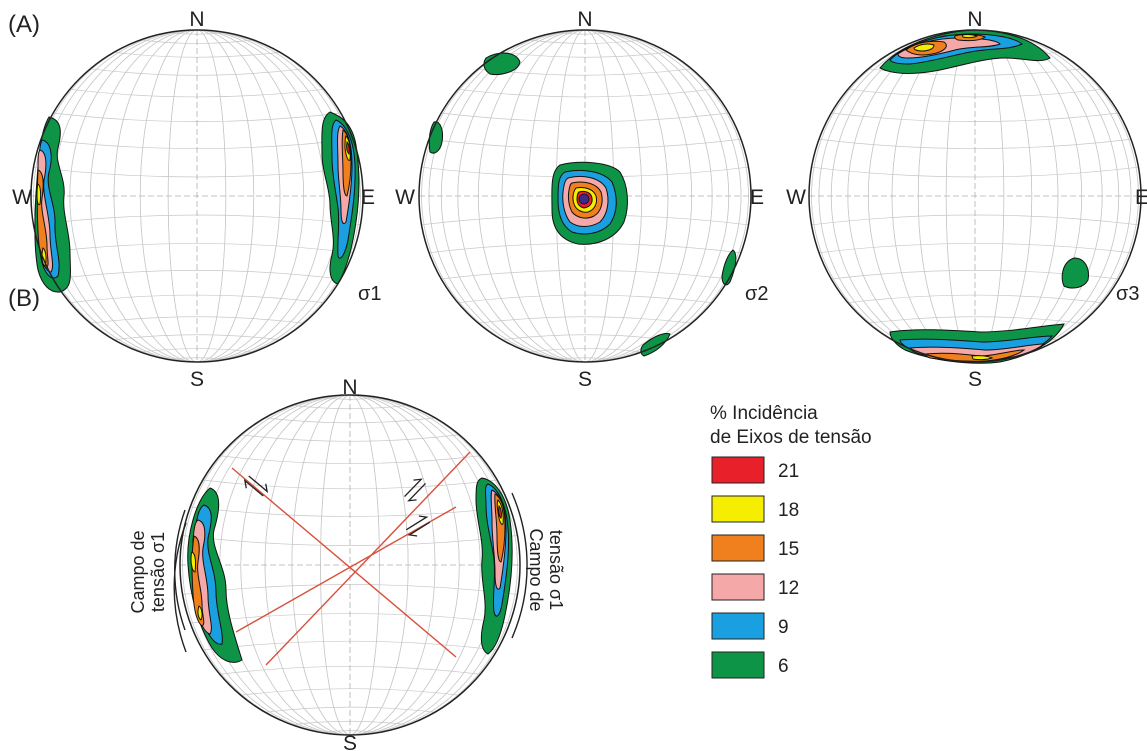  What do you see at coordinates (556, 570) in the screenshot?
I see `stress-field-right-line2: tensão σ1` at bounding box center [556, 570].